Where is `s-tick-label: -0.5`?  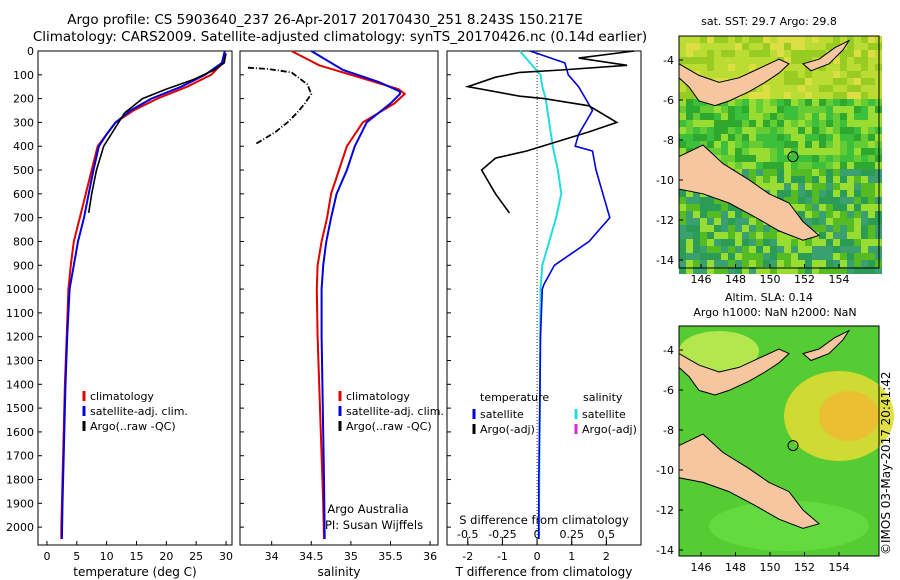 s-tick-label: -0.5 is located at coordinates (467, 534).